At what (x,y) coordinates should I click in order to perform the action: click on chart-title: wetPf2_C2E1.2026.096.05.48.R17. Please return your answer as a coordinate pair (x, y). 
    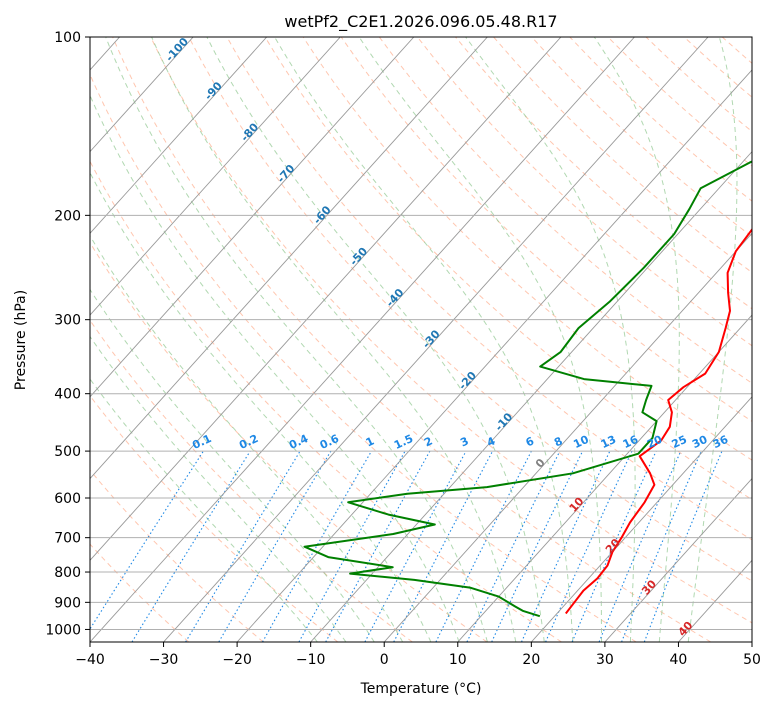
    Looking at the image, I should click on (420, 22).